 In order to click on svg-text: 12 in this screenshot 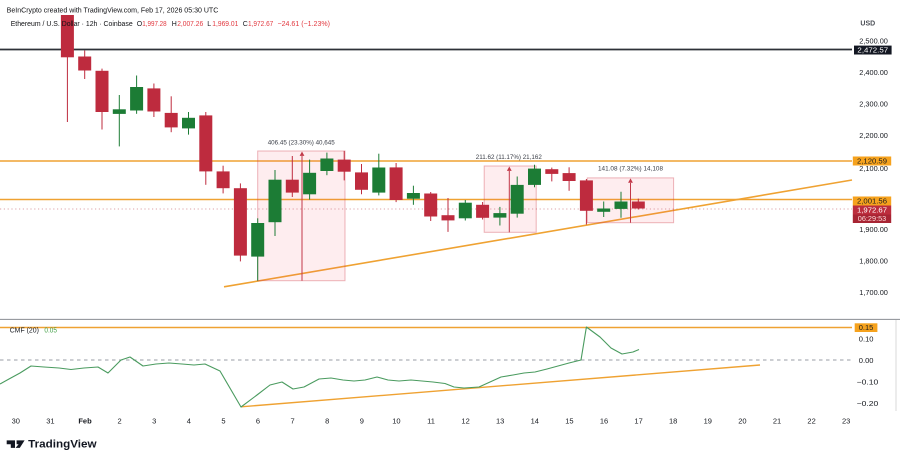, I will do `click(465, 421)`.